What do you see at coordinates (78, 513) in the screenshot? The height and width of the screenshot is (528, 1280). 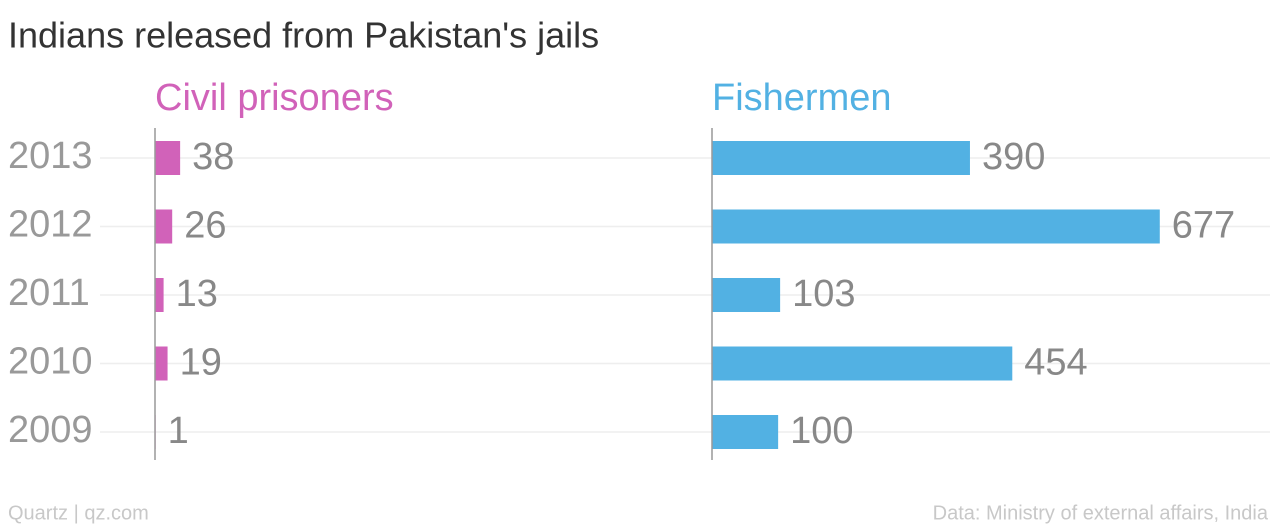 I see `credit: Quartz | qz.com` at bounding box center [78, 513].